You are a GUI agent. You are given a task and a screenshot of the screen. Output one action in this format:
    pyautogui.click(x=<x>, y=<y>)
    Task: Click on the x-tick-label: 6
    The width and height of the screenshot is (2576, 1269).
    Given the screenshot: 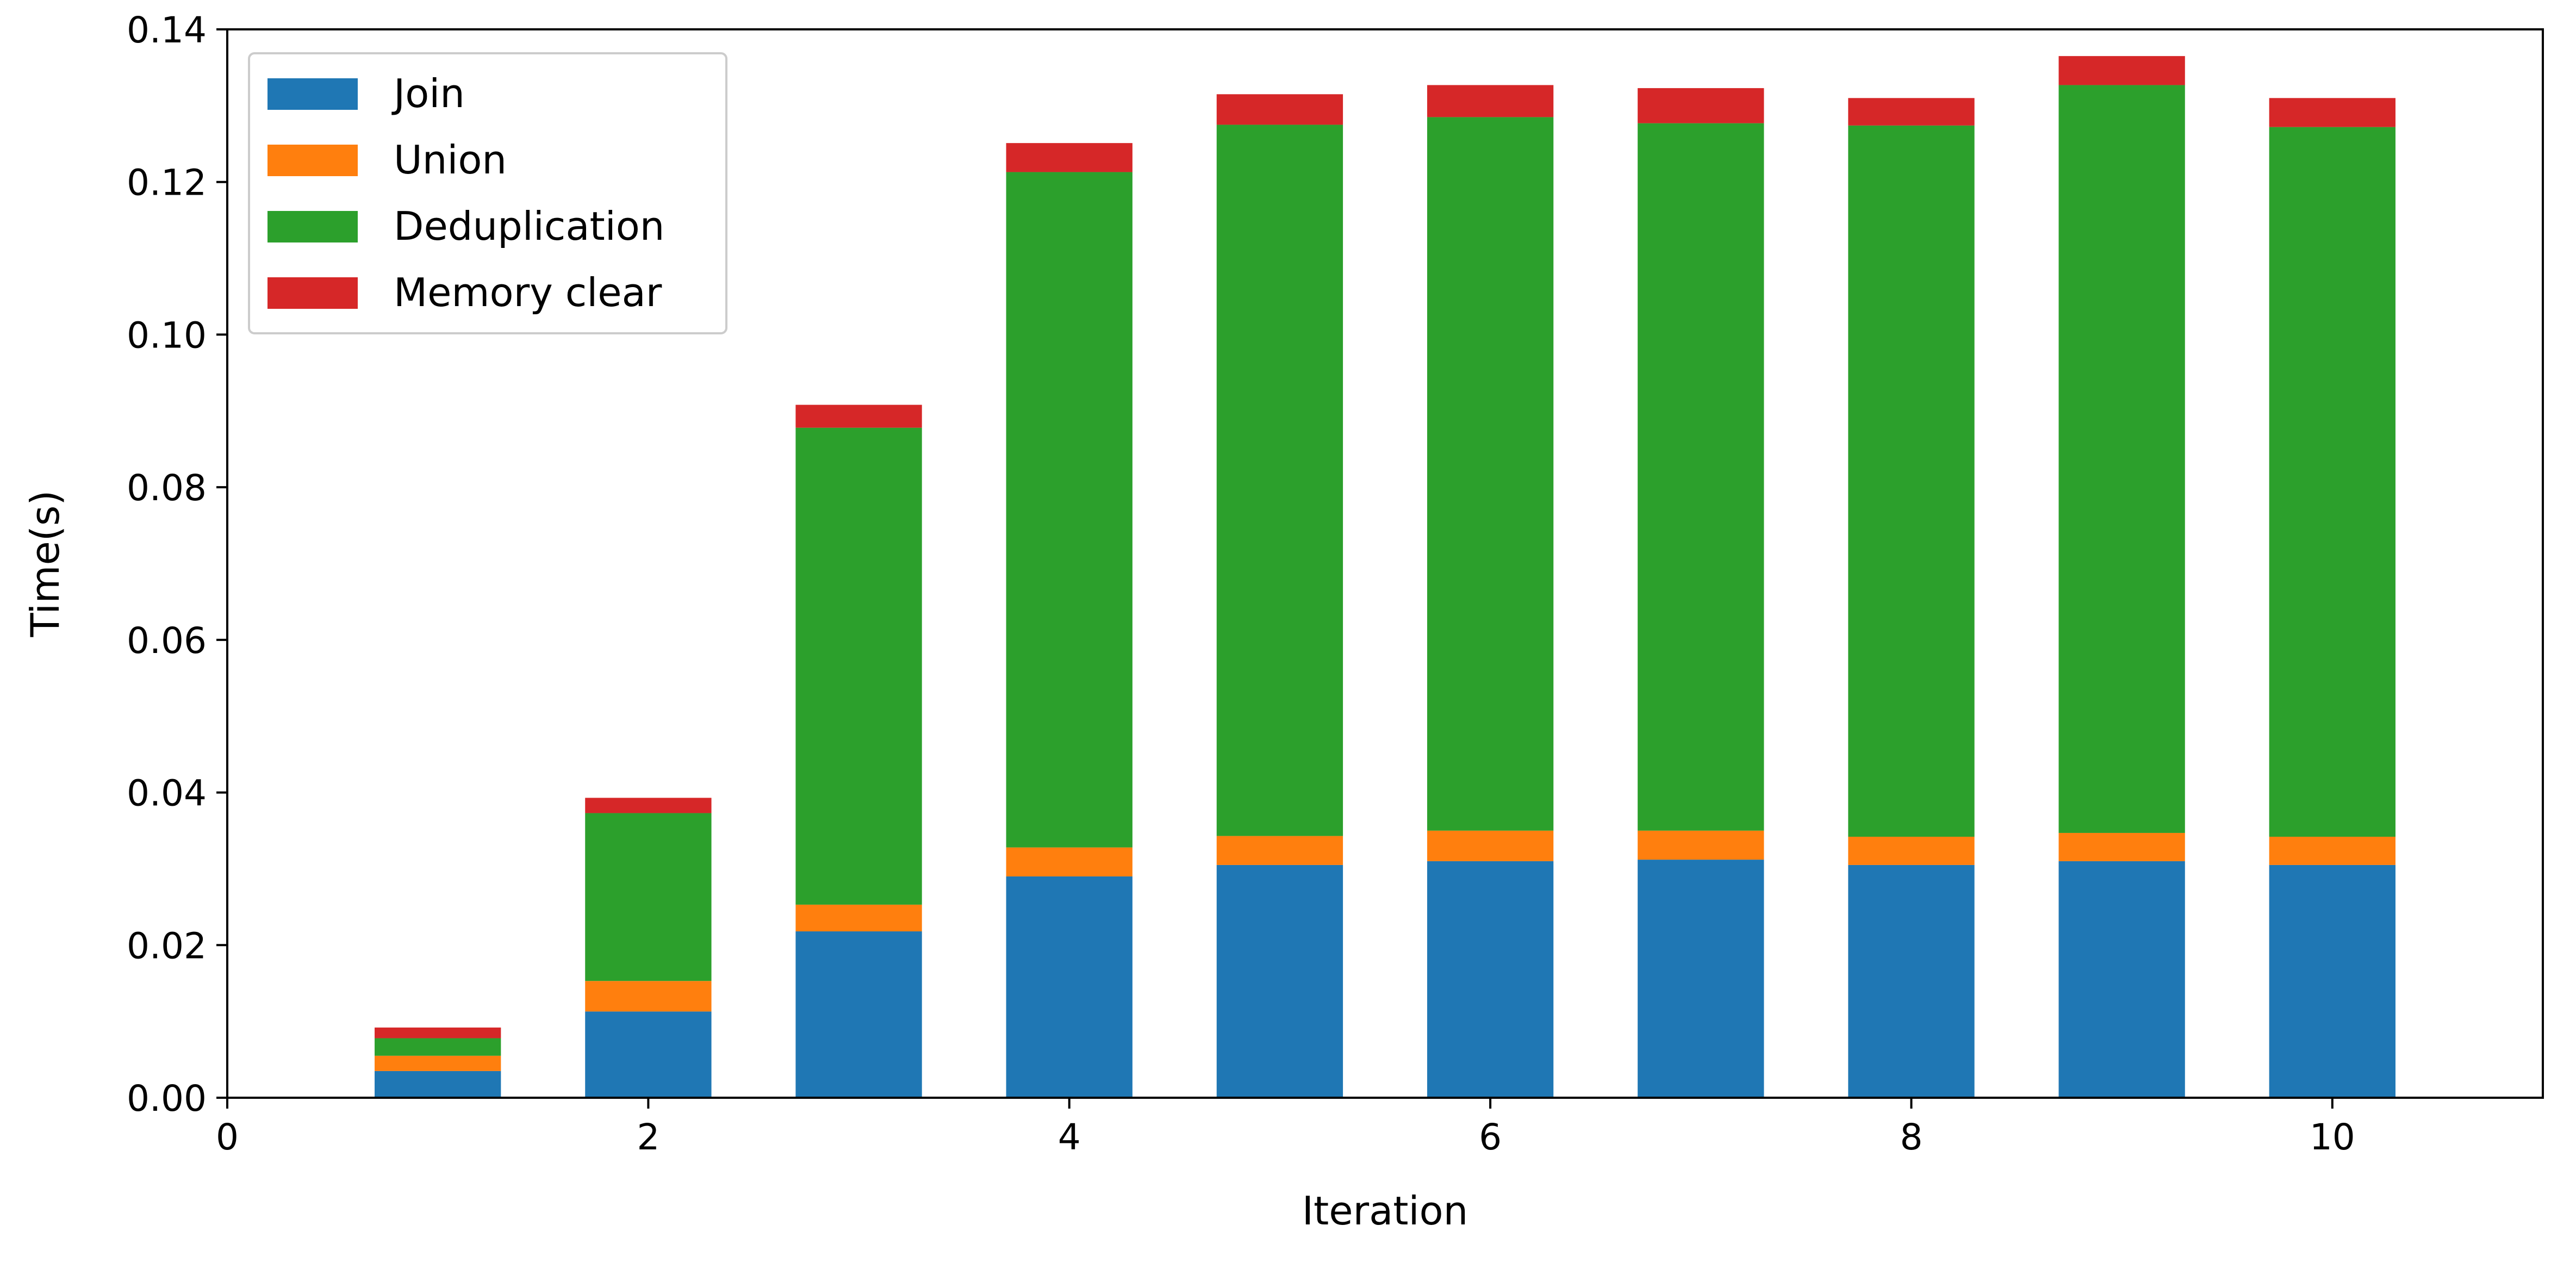 What is the action you would take?
    pyautogui.click(x=1490, y=1137)
    